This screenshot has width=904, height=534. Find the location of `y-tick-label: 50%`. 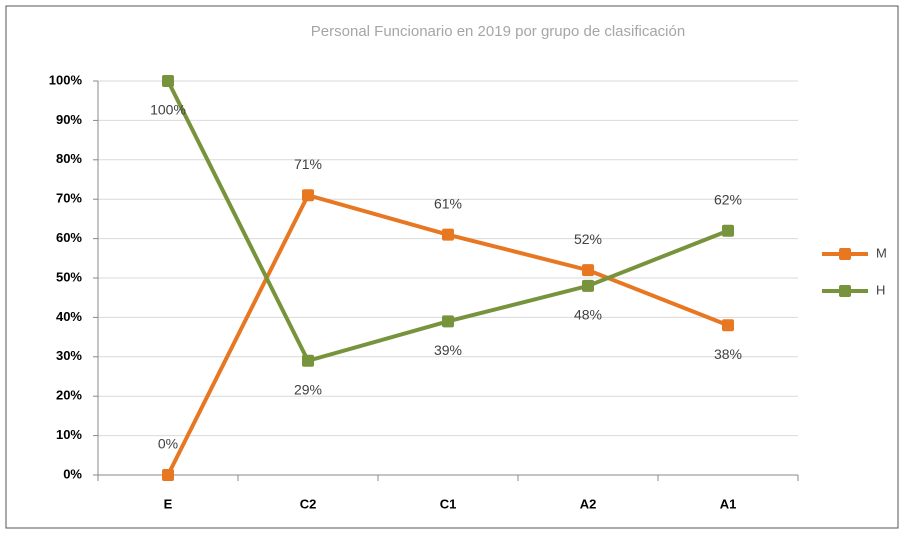

y-tick-label: 50% is located at coordinates (69, 276).